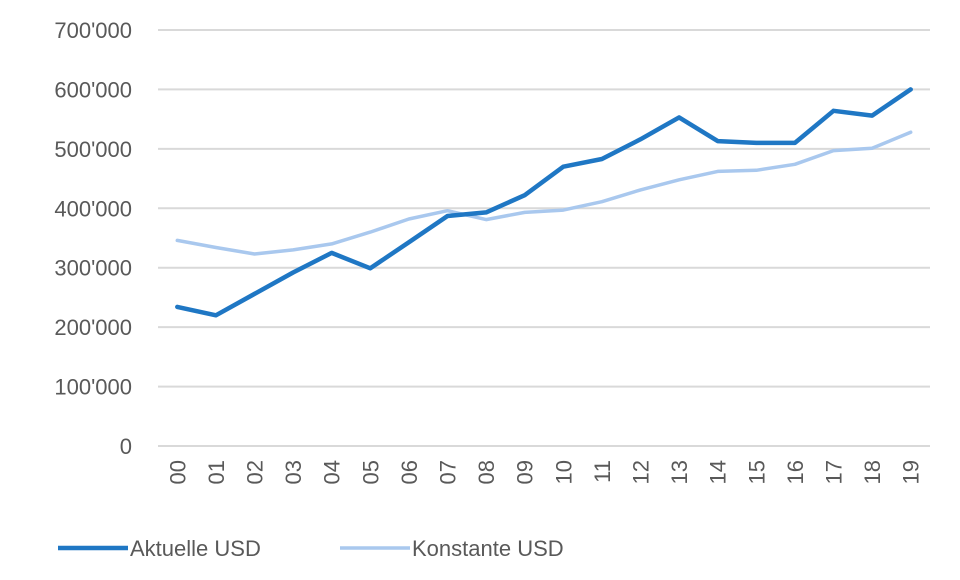  Describe the element at coordinates (448, 472) in the screenshot. I see `x-tick-label: 07` at that location.